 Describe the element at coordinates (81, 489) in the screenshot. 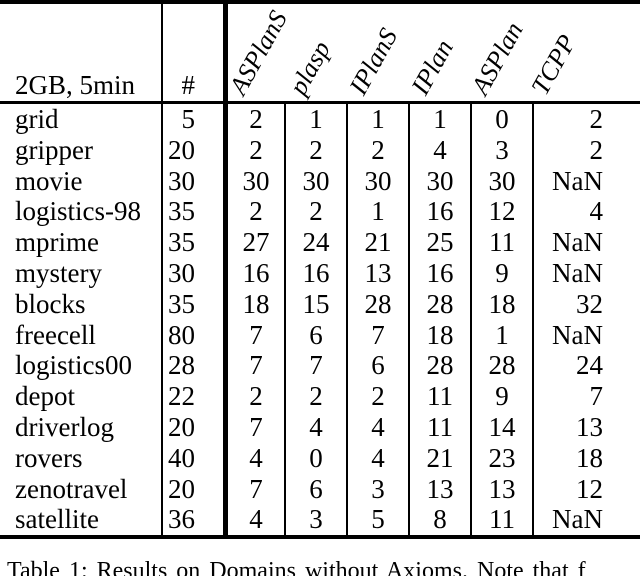

I see `domain-cell: zenotravel` at that location.